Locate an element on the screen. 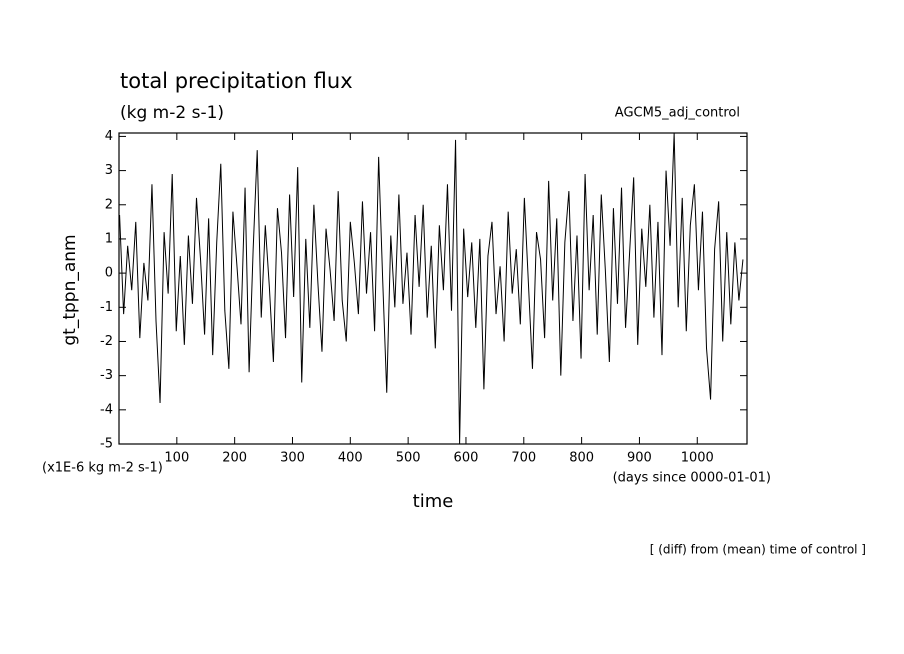 The image size is (904, 654). y-tick-label: 0 is located at coordinates (109, 273).